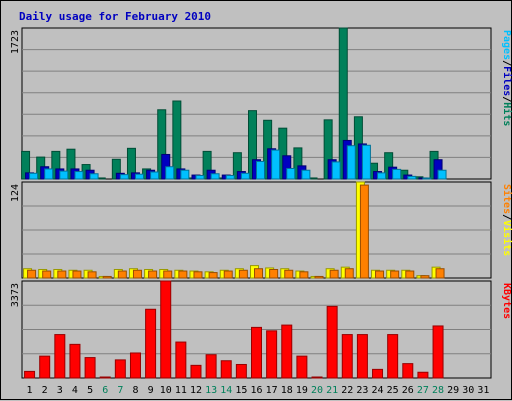 Image resolution: width=512 pixels, height=401 pixels. I want to click on x-tick-label: 3, so click(60, 390).